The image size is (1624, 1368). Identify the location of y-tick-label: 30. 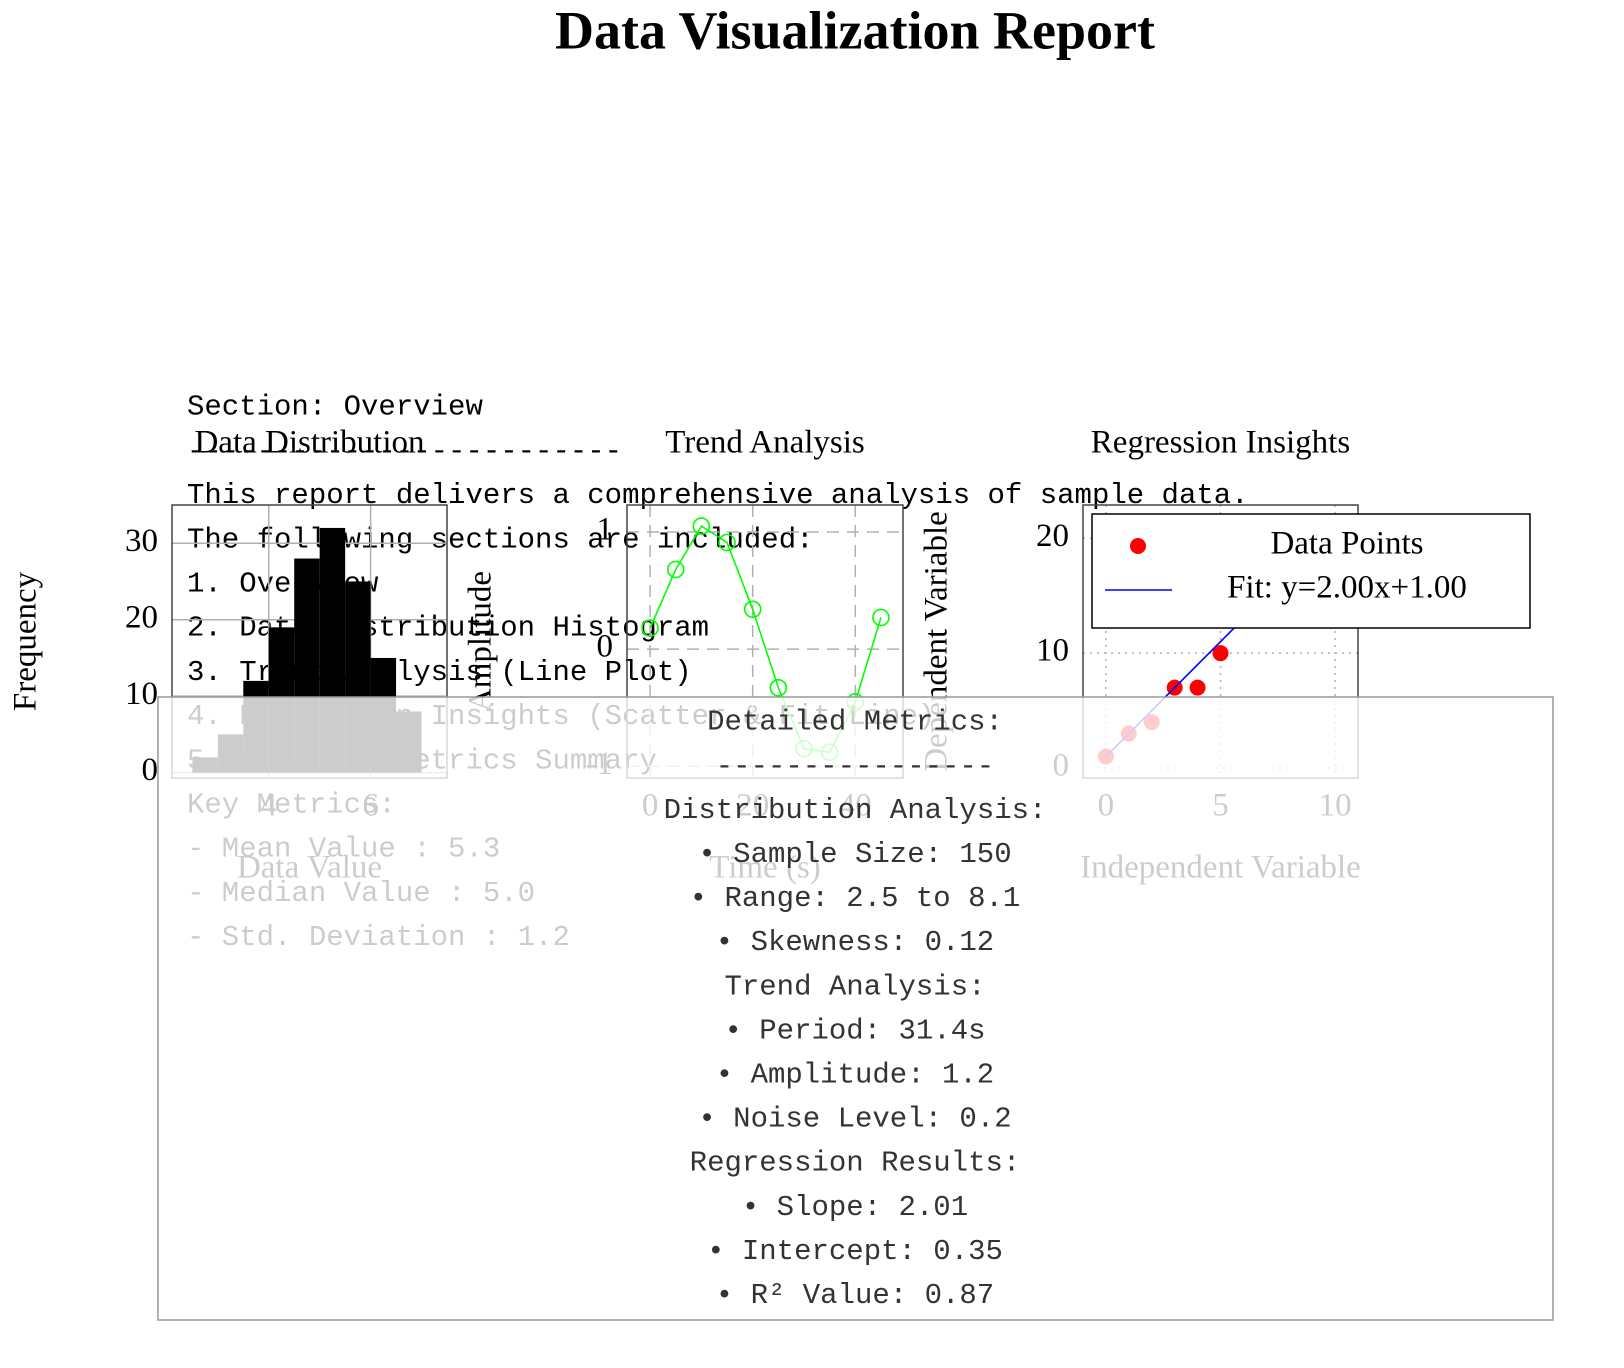
(141, 541).